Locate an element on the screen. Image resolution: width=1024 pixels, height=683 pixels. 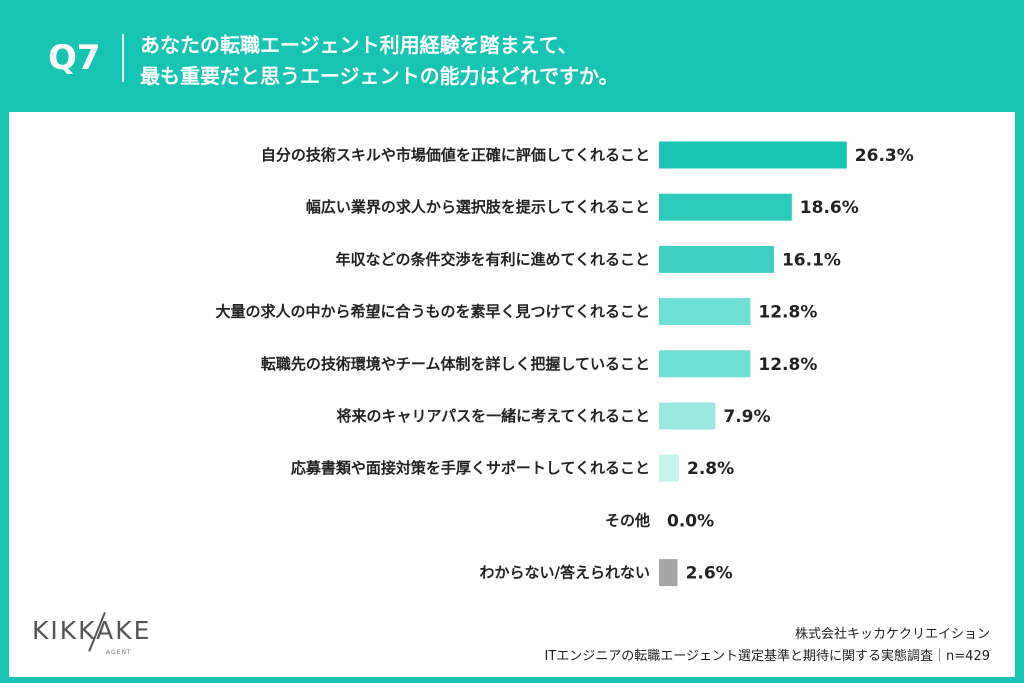
question-title-line2: 最も重要だと思うエージェントの能力はどれですか。 is located at coordinates (379, 76).